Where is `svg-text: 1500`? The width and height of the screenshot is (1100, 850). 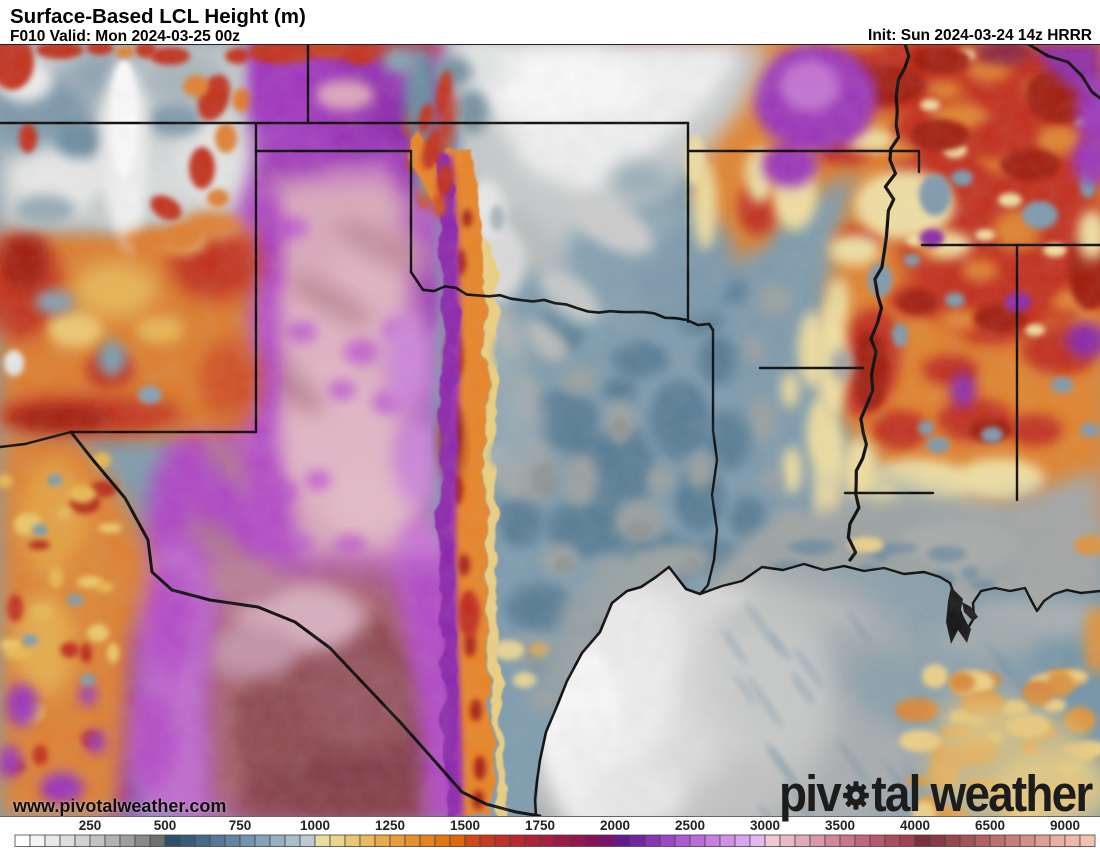 svg-text: 1500 is located at coordinates (465, 825).